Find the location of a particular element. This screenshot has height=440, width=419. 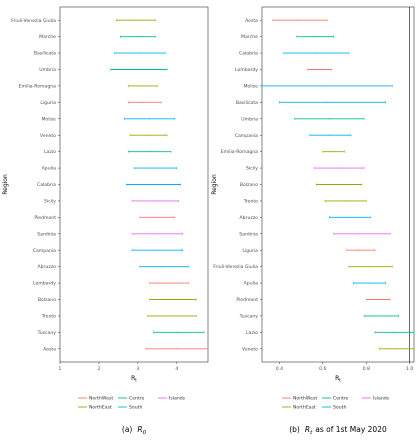

x-axis-title-main: R is located at coordinates (337, 378).